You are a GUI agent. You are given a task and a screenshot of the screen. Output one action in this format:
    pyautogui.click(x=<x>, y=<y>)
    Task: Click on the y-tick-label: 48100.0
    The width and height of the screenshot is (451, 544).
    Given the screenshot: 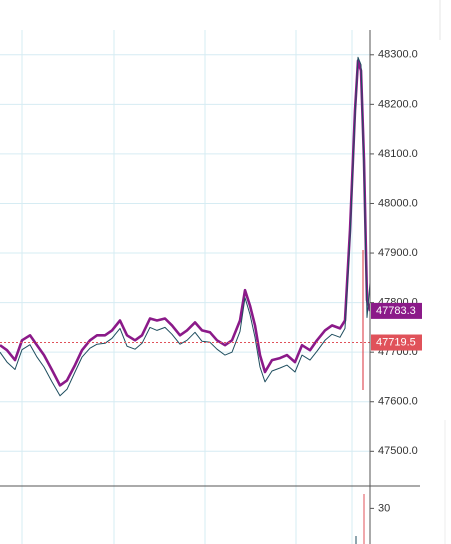 What is the action you would take?
    pyautogui.click(x=398, y=154)
    